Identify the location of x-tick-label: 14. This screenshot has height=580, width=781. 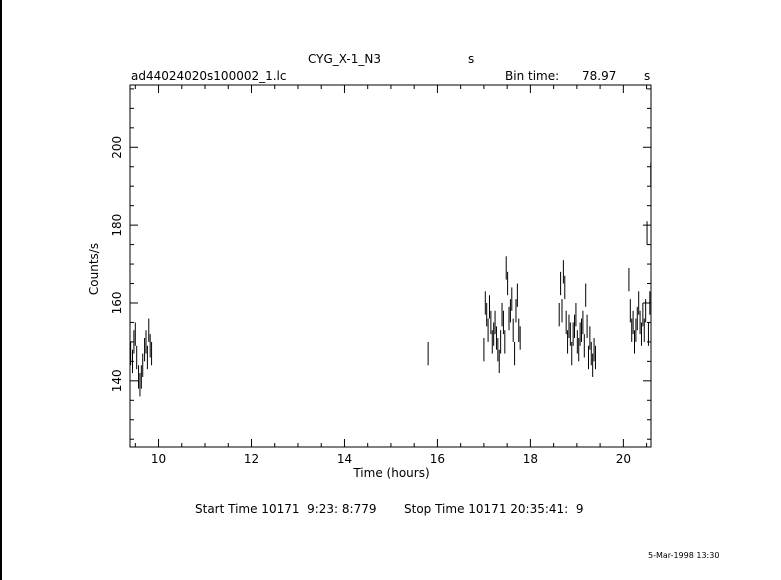
(344, 459).